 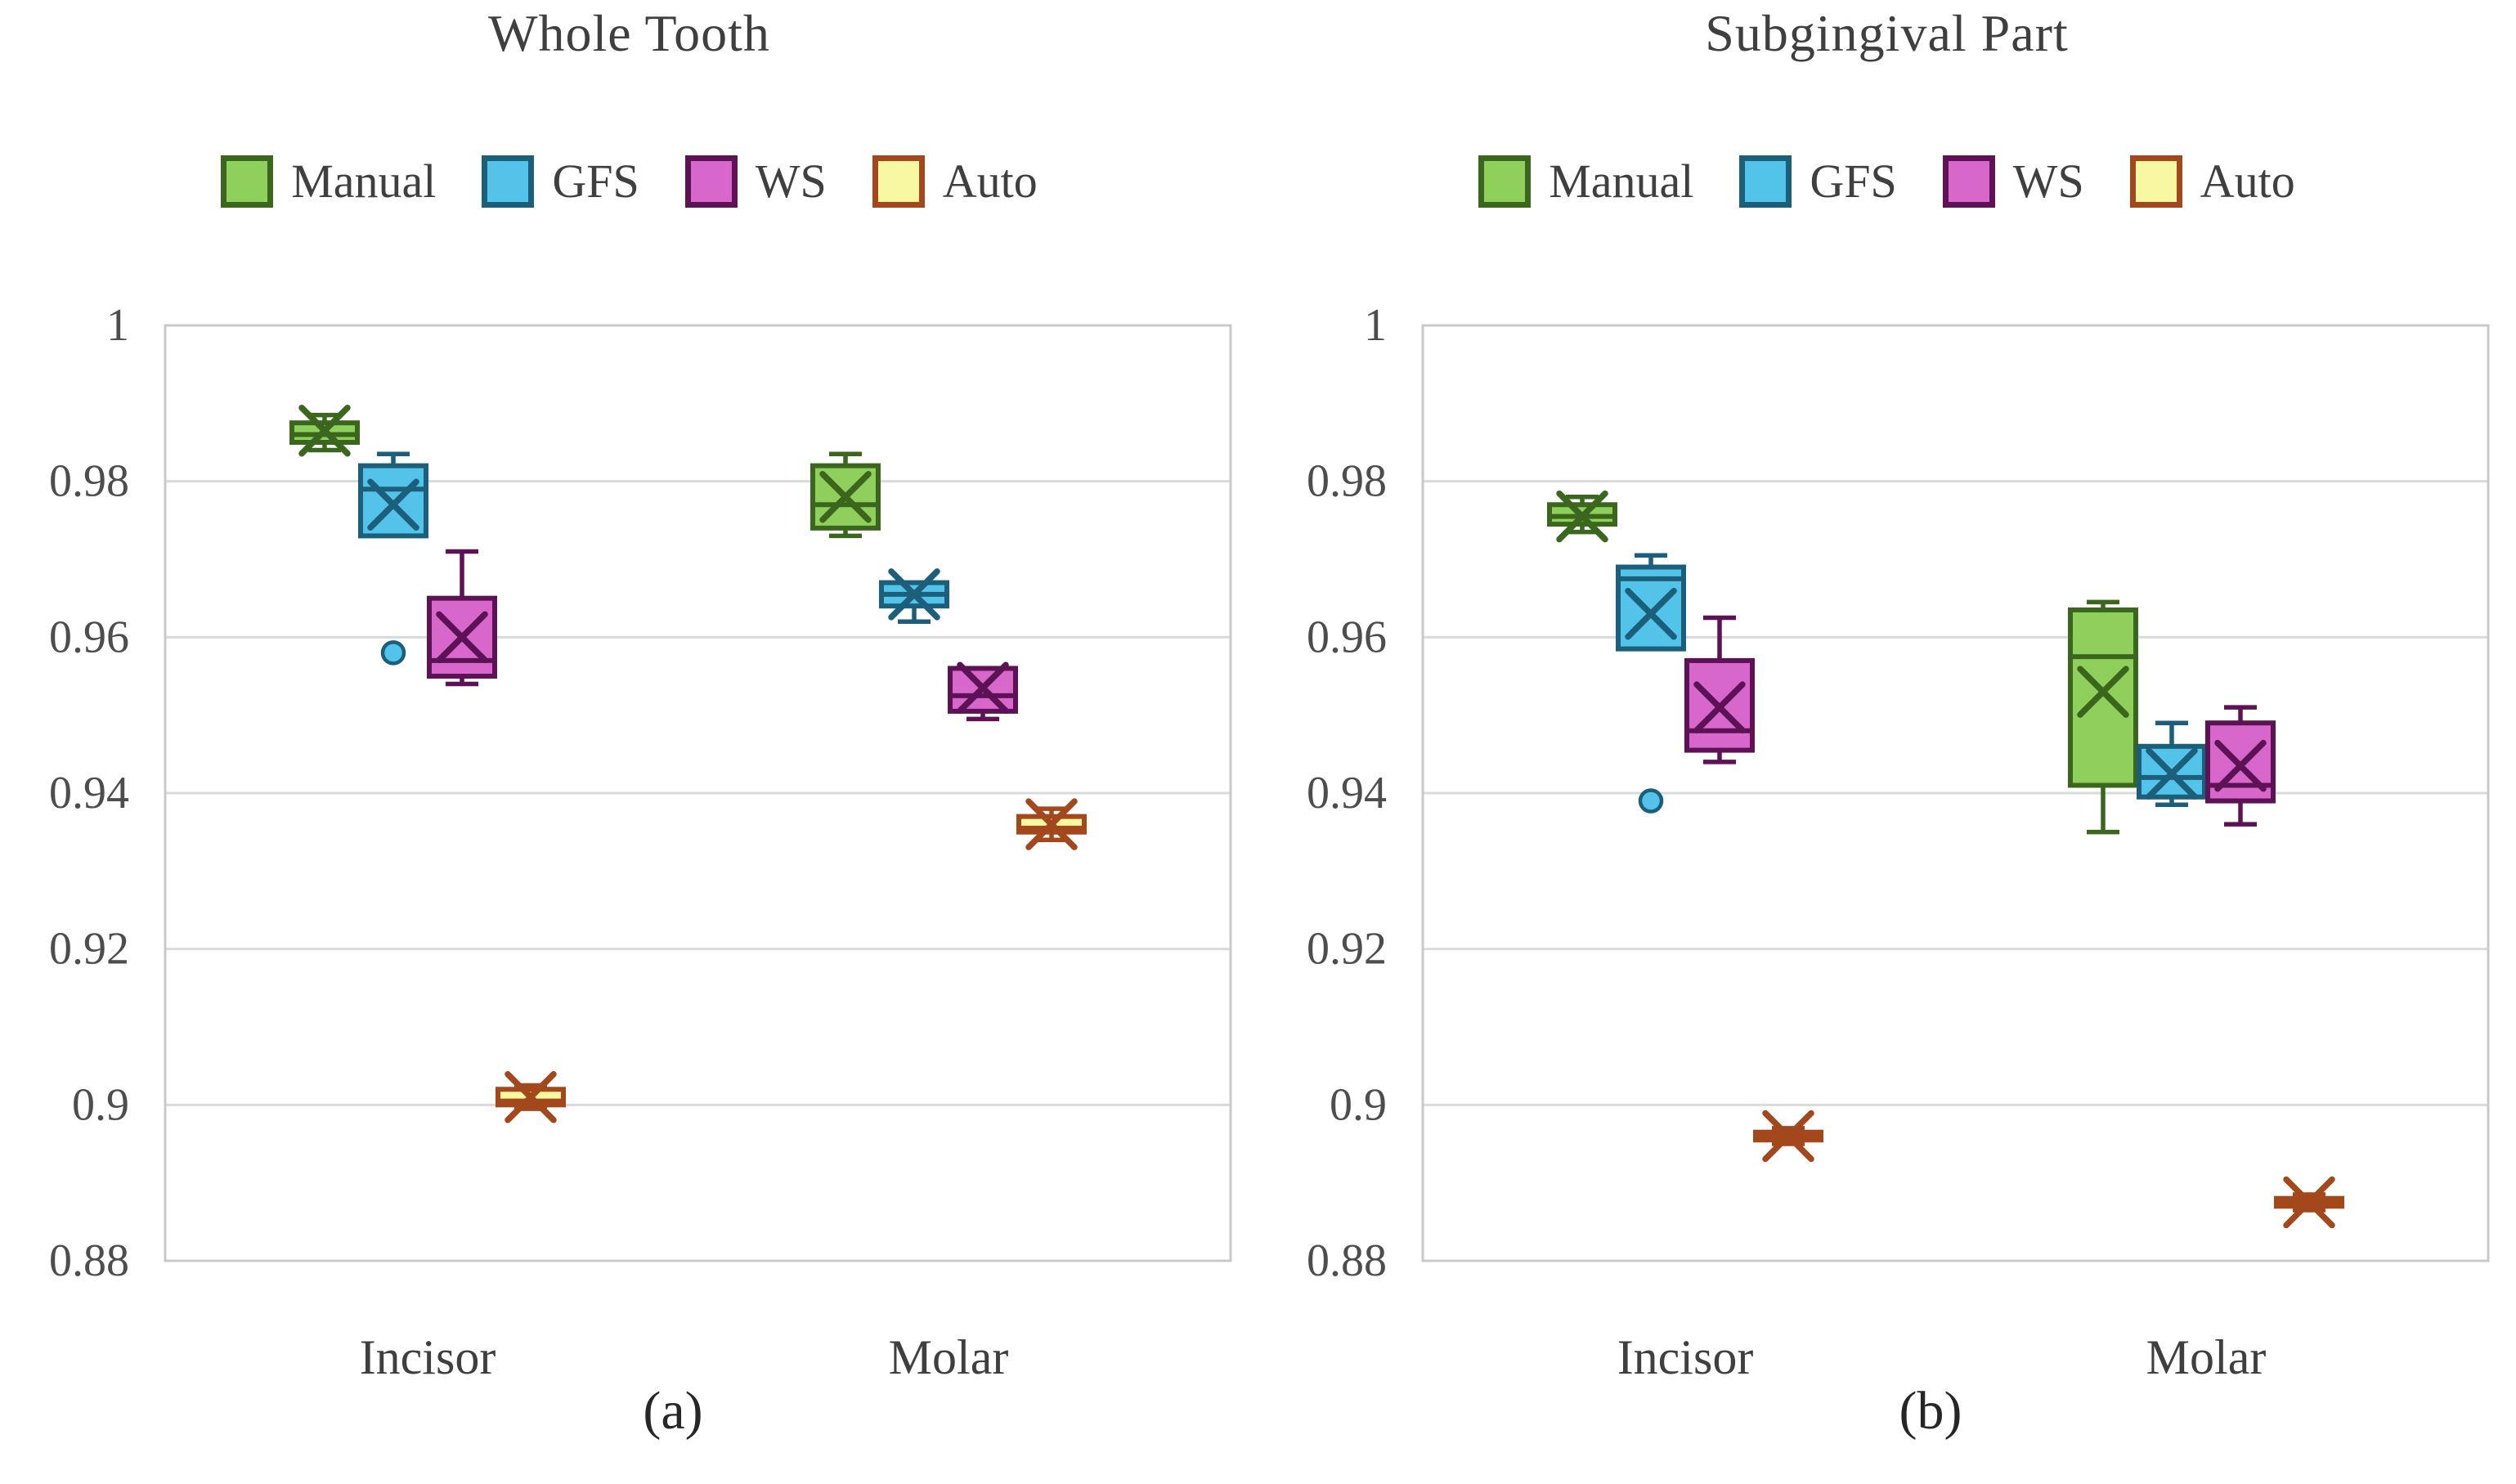 I want to click on box-manual-molar, so click(x=2103, y=697).